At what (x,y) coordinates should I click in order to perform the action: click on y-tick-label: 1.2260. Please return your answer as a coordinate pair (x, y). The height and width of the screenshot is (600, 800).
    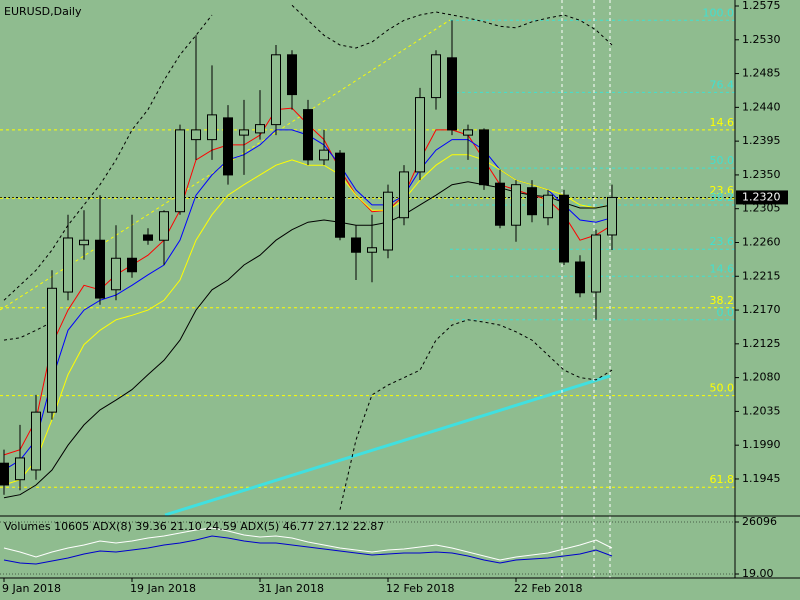
    Looking at the image, I should click on (761, 241).